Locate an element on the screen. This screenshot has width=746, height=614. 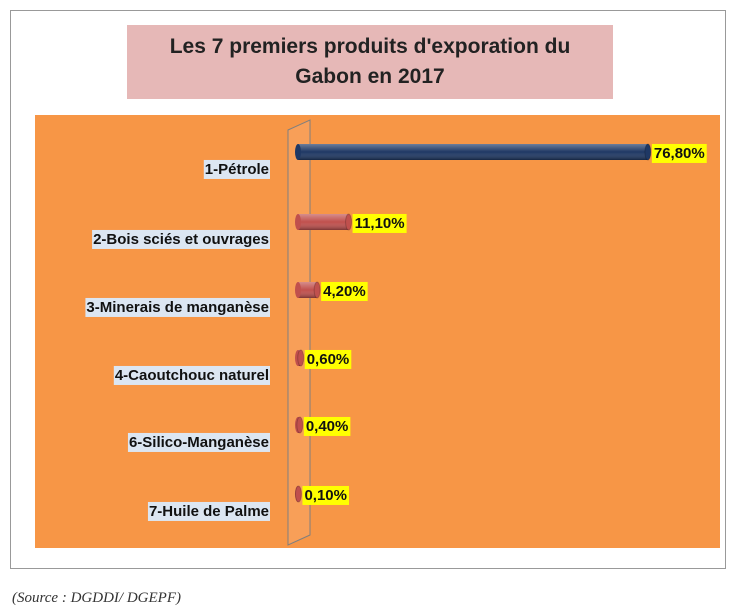
value-label: 0,40% is located at coordinates (327, 426).